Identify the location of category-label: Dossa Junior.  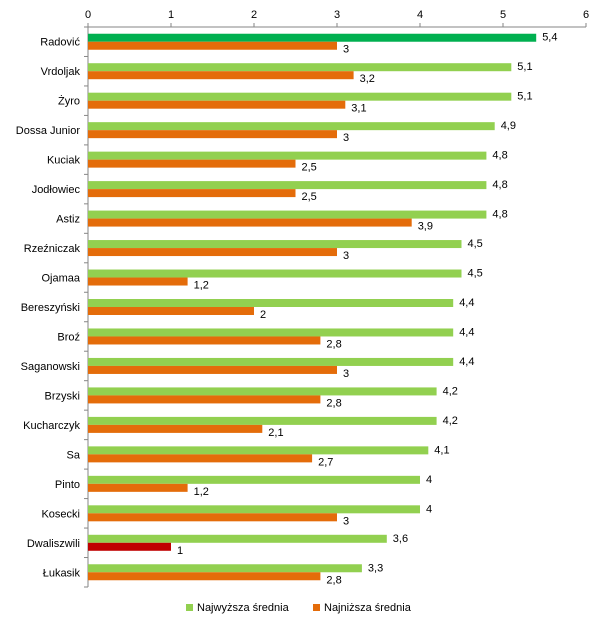
(48, 131).